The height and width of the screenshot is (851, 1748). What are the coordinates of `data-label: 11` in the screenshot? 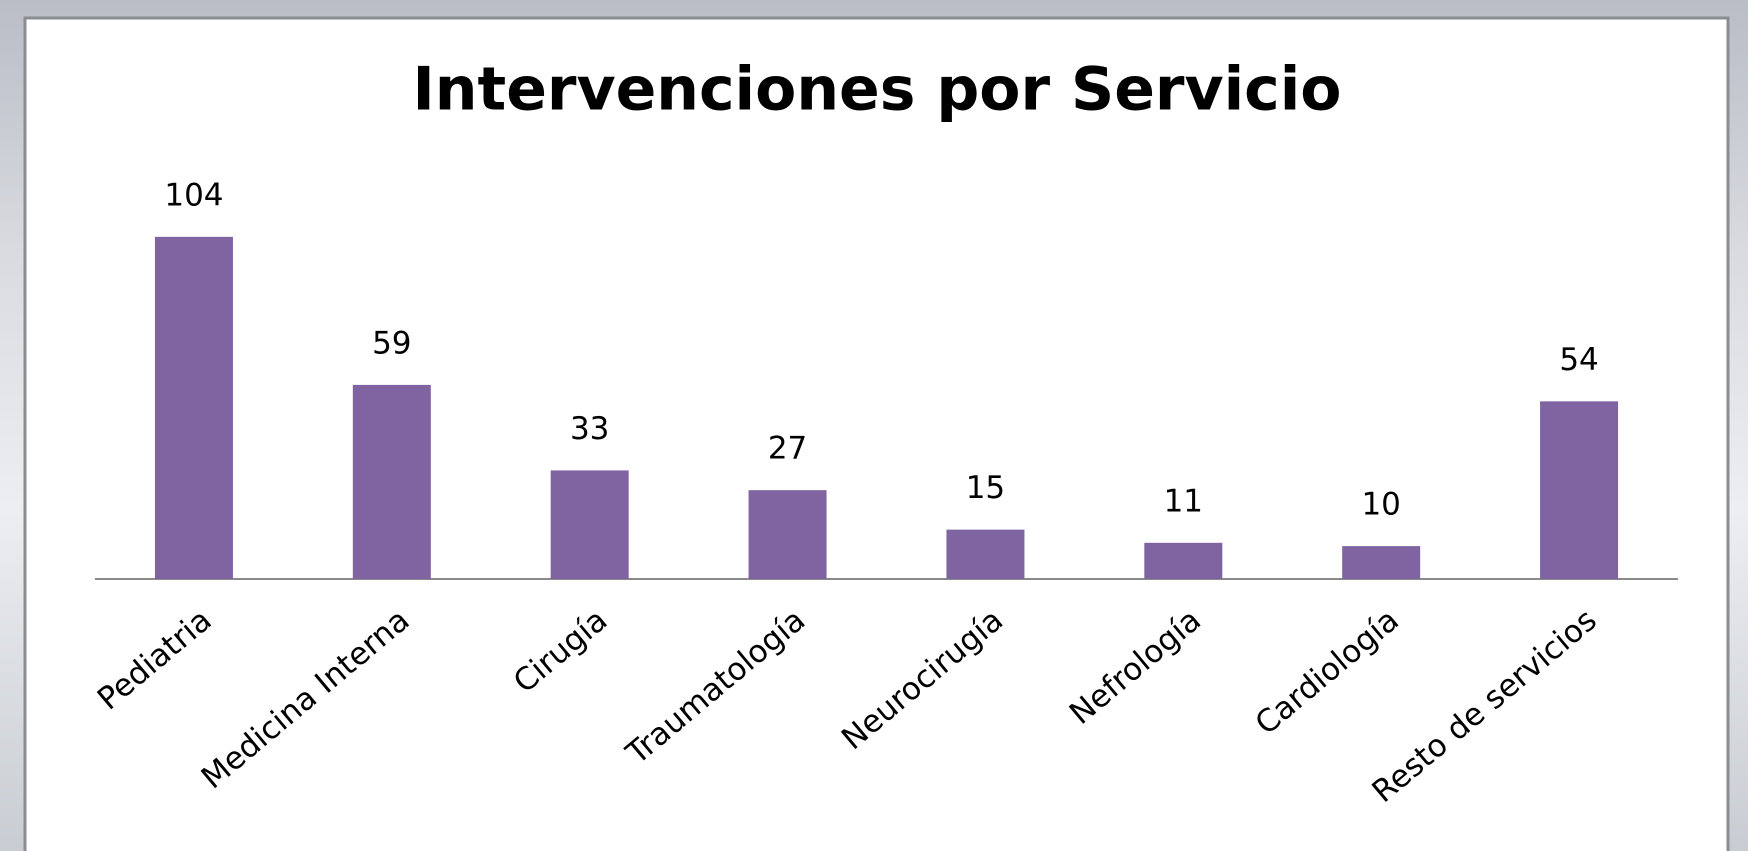 It's located at (1183, 501).